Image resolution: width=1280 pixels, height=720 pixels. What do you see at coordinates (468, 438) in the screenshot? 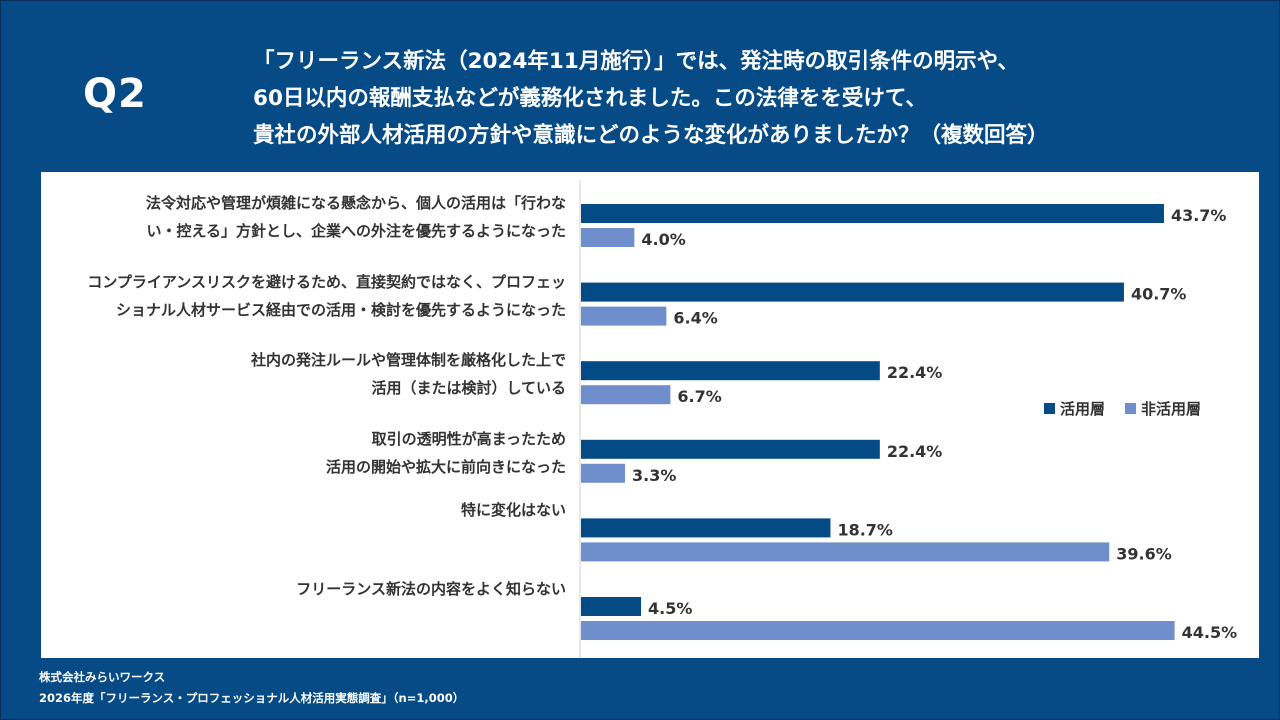
I see `category-label-line: 取引の透明性が高まったため` at bounding box center [468, 438].